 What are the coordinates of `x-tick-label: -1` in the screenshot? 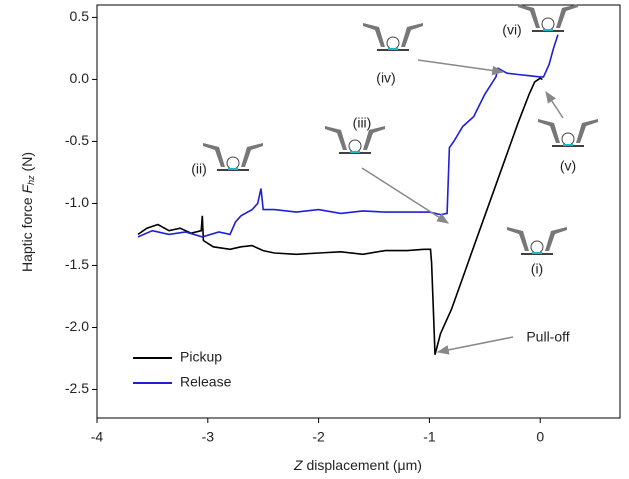 It's located at (429, 437).